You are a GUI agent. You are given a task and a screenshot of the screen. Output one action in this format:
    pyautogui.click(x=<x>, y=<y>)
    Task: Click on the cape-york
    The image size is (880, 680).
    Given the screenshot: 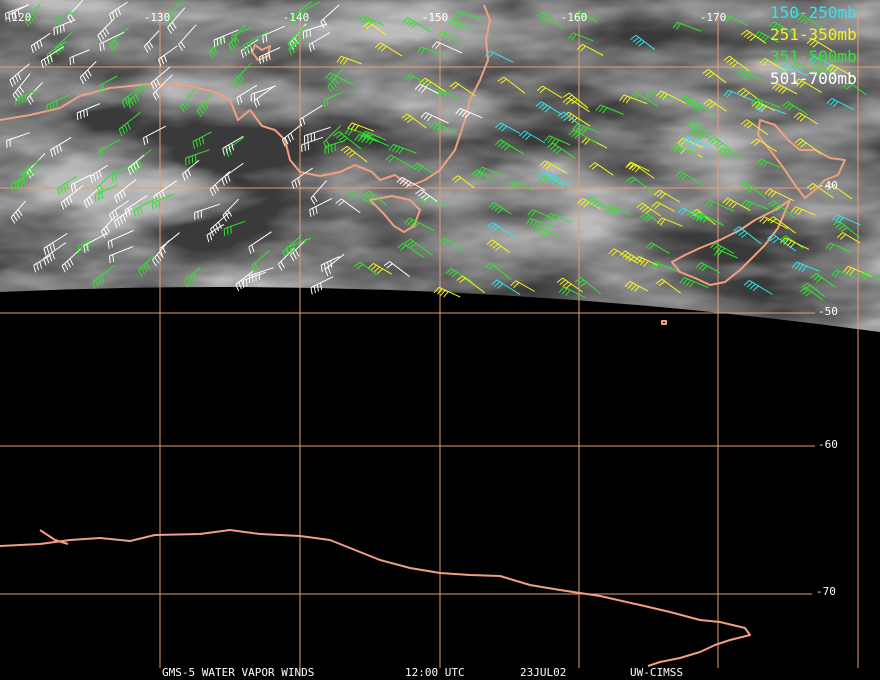 What is the action you would take?
    pyautogui.click(x=261, y=52)
    